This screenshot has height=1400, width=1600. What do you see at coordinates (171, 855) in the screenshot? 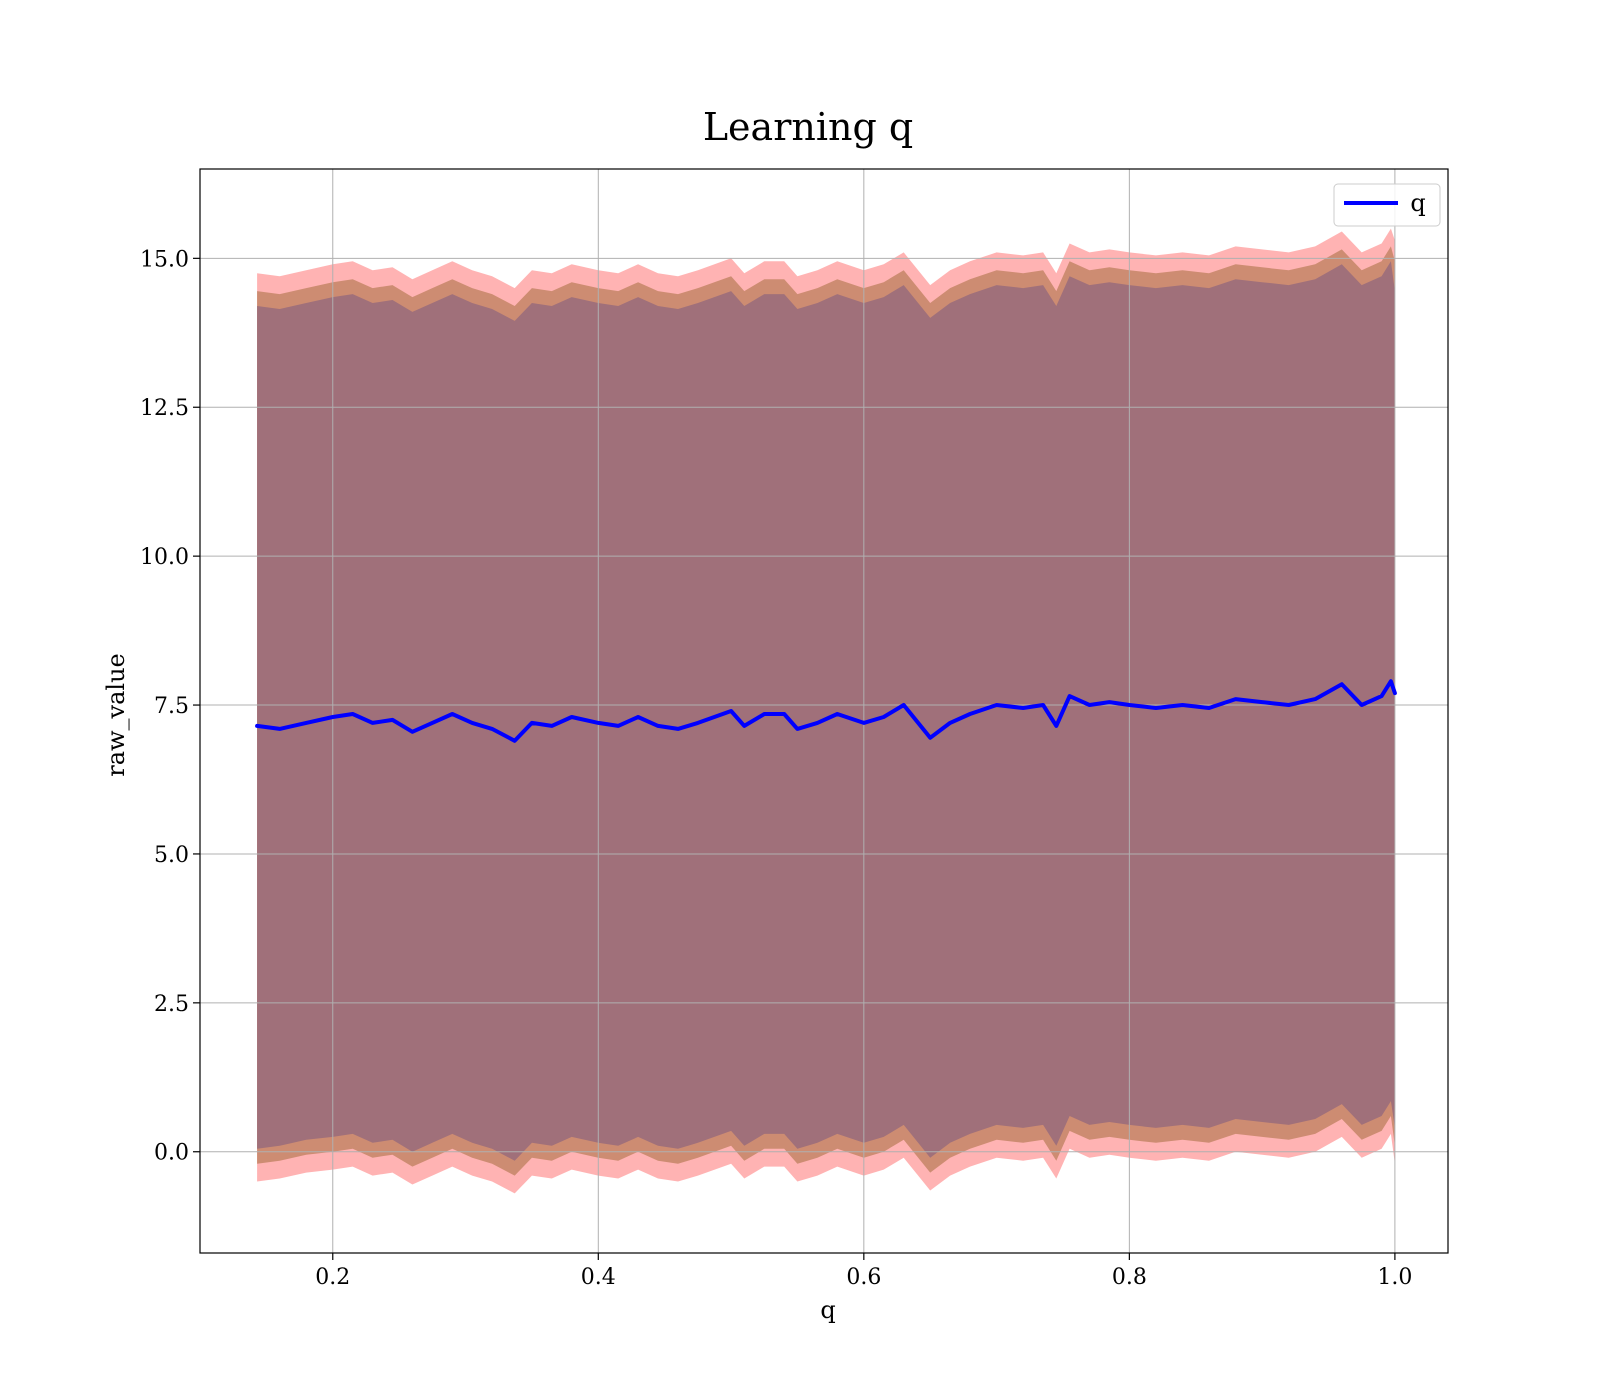
I see `y-tick-label: 5.0` at bounding box center [171, 855].